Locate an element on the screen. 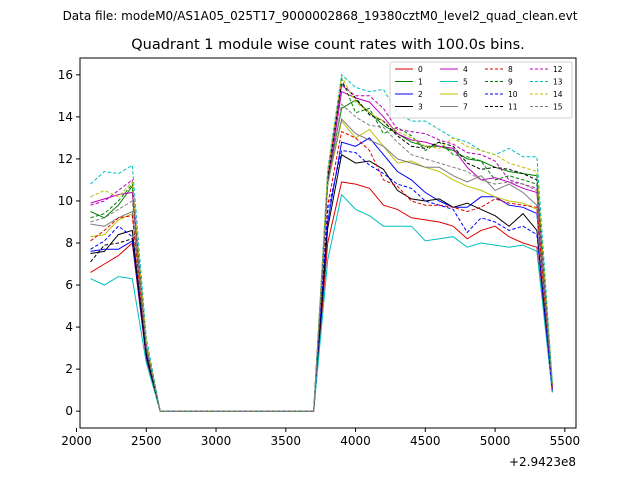  x-tick-label: 2000 is located at coordinates (76, 441).